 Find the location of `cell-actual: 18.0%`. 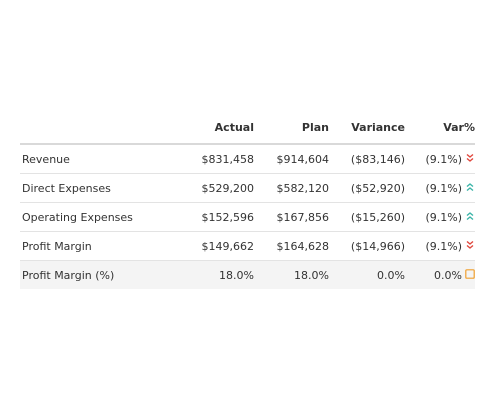

cell-actual: 18.0% is located at coordinates (222, 274).